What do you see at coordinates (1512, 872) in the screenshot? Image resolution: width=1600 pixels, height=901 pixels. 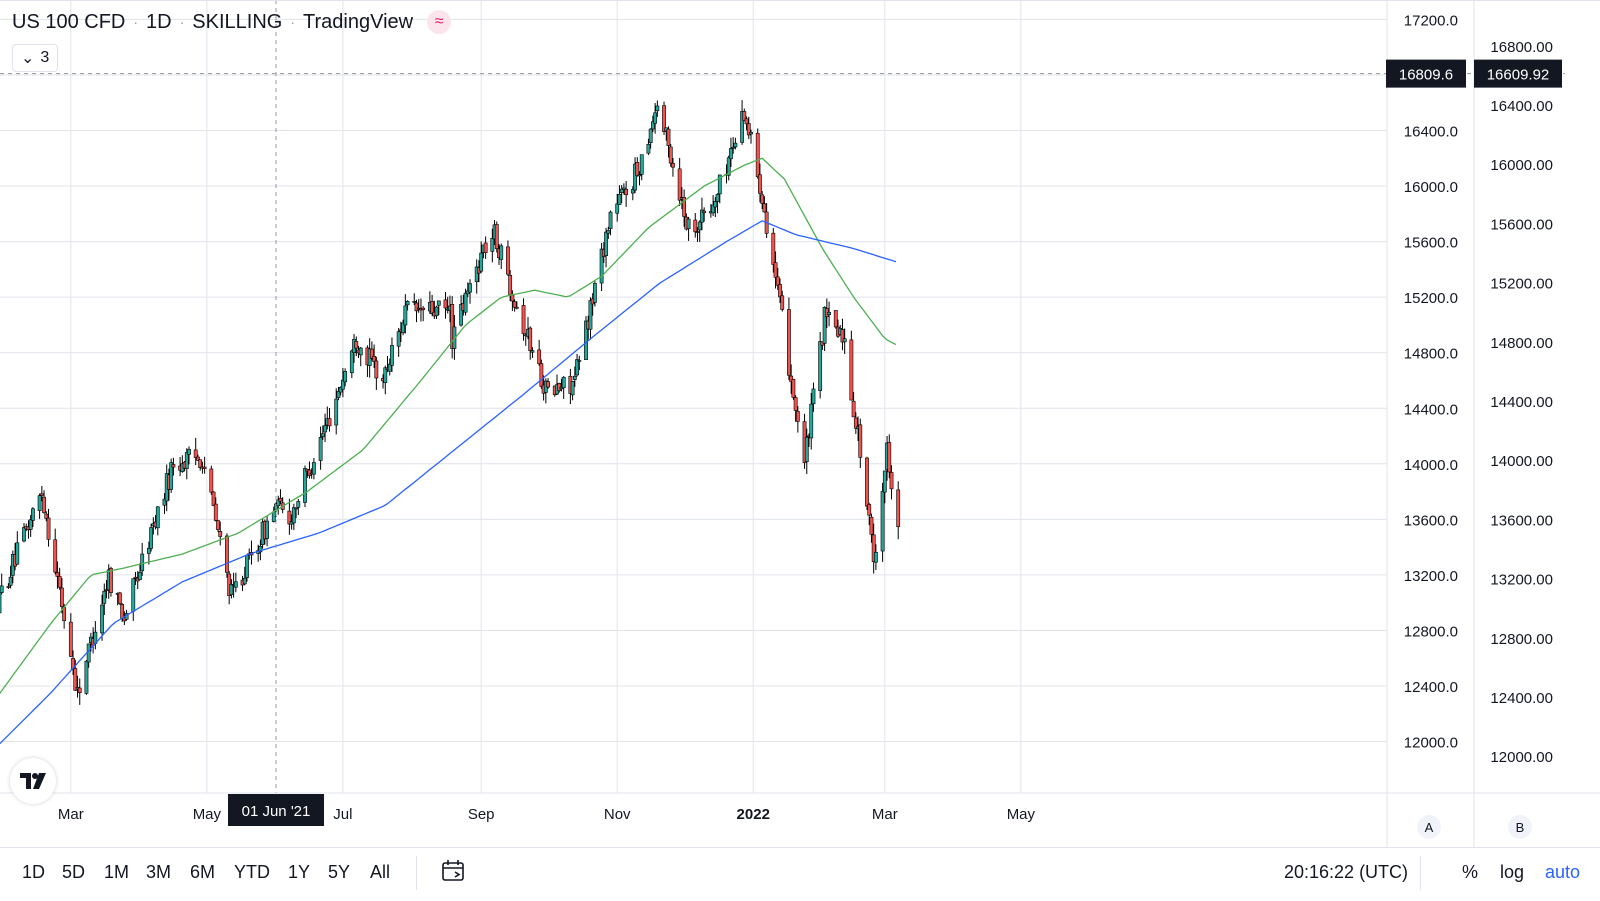 I see `log-scale-toggle: log` at bounding box center [1512, 872].